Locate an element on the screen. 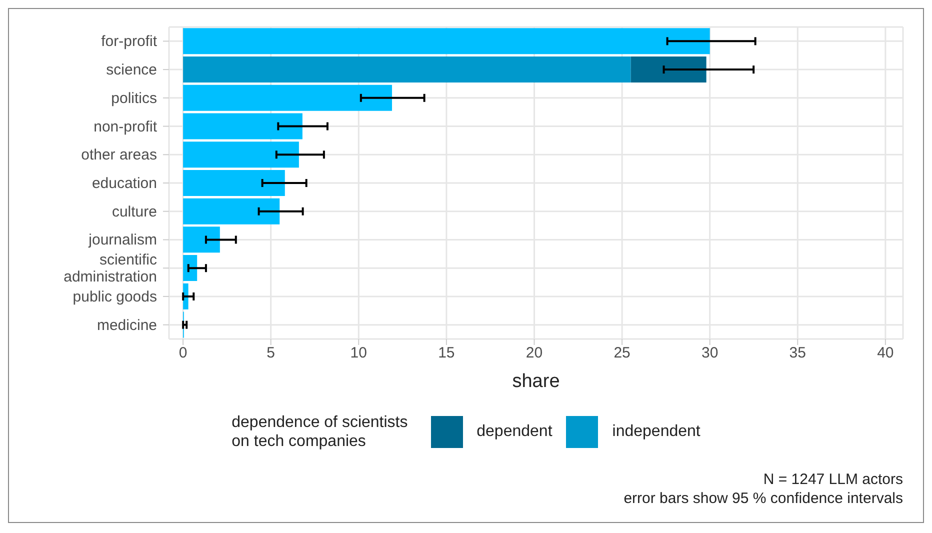  y-tick-label: journalism is located at coordinates (122, 240).